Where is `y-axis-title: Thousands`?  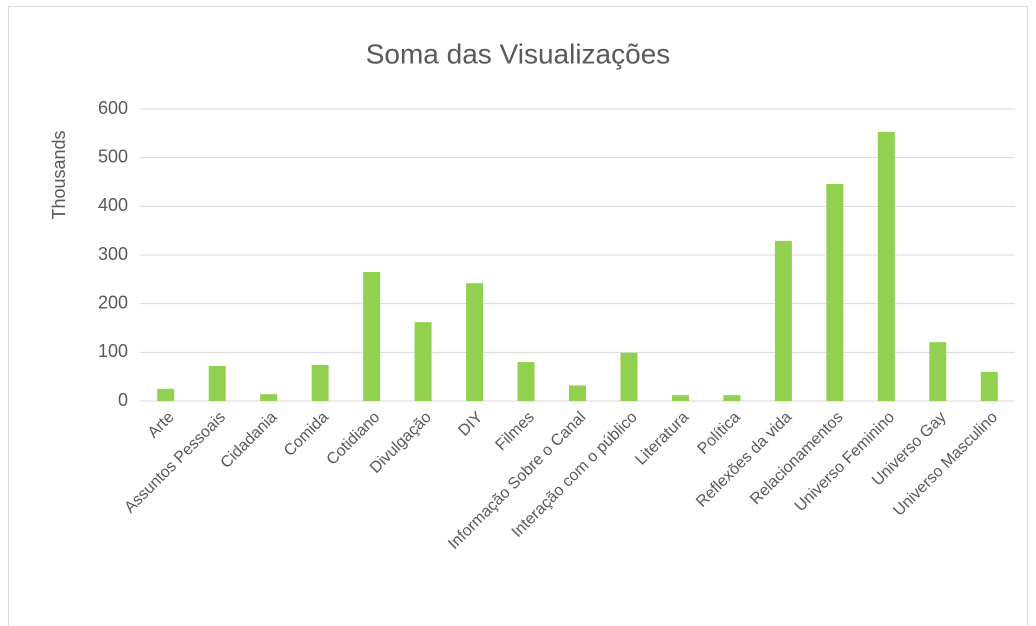 y-axis-title: Thousands is located at coordinates (59, 174).